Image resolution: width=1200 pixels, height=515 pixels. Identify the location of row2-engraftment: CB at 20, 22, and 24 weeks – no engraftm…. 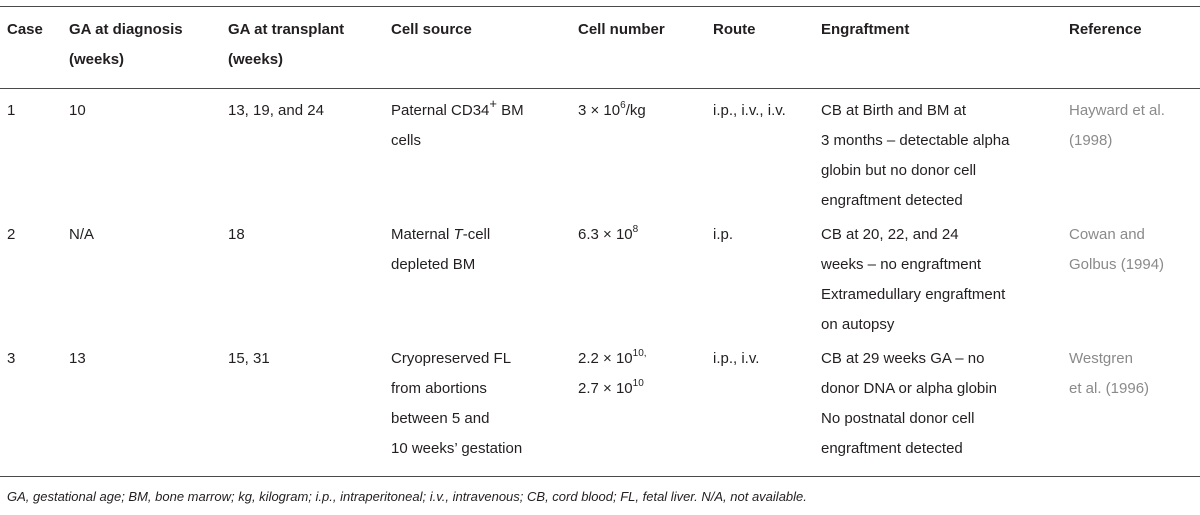
(913, 279).